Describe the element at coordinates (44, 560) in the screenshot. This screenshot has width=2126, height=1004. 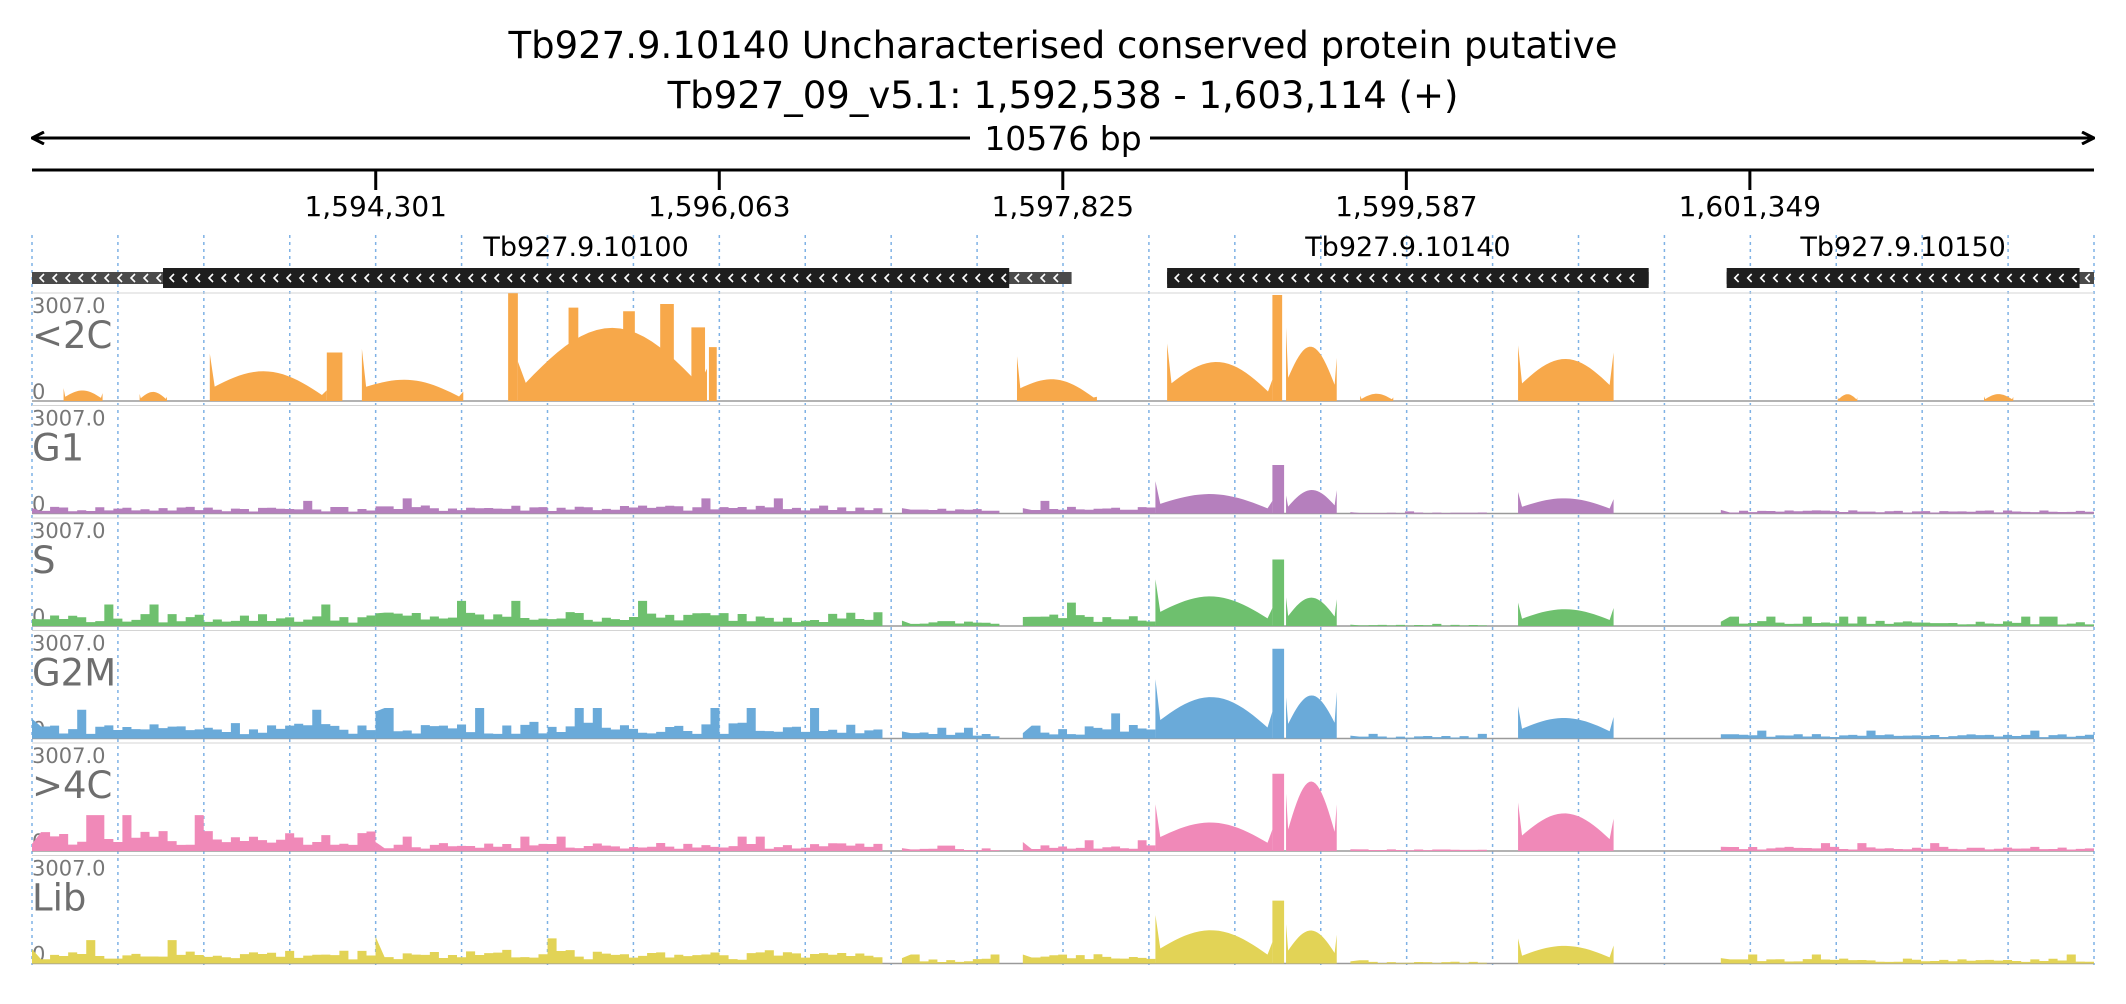
I see `track-name: S` at that location.